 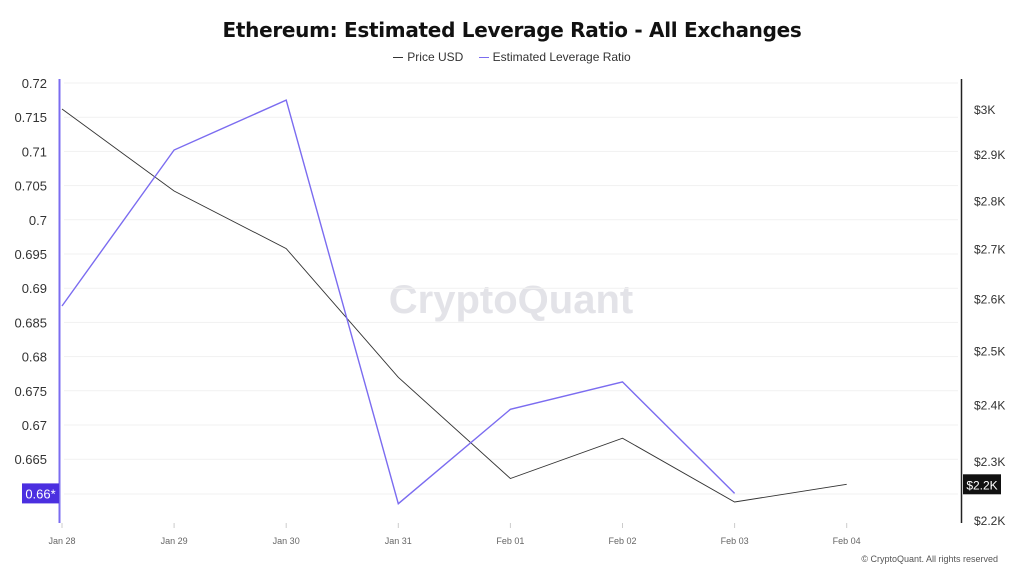 What do you see at coordinates (174, 541) in the screenshot?
I see `x-axis-tick-label: Jan 29` at bounding box center [174, 541].